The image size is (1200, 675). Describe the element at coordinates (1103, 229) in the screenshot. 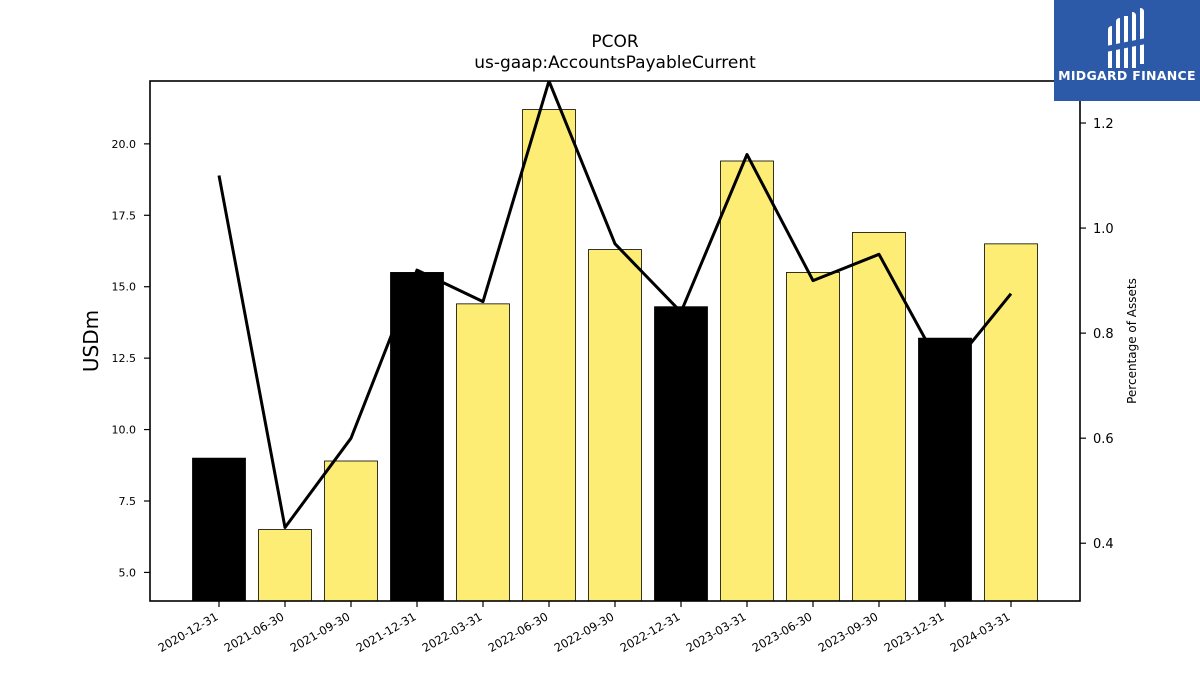

I see `y2-tick-label: 1.0` at that location.